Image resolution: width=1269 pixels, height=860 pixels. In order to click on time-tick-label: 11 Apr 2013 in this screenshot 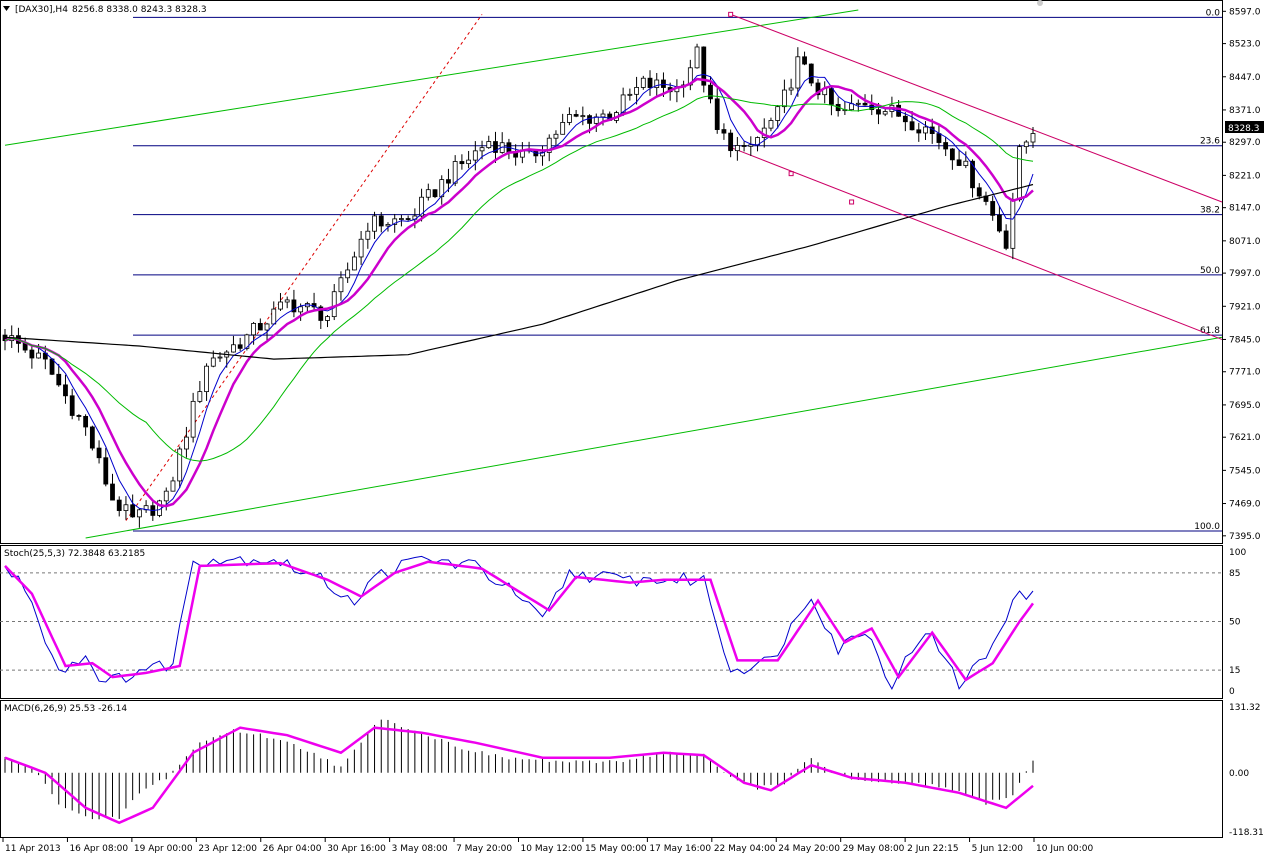, I will do `click(33, 849)`.